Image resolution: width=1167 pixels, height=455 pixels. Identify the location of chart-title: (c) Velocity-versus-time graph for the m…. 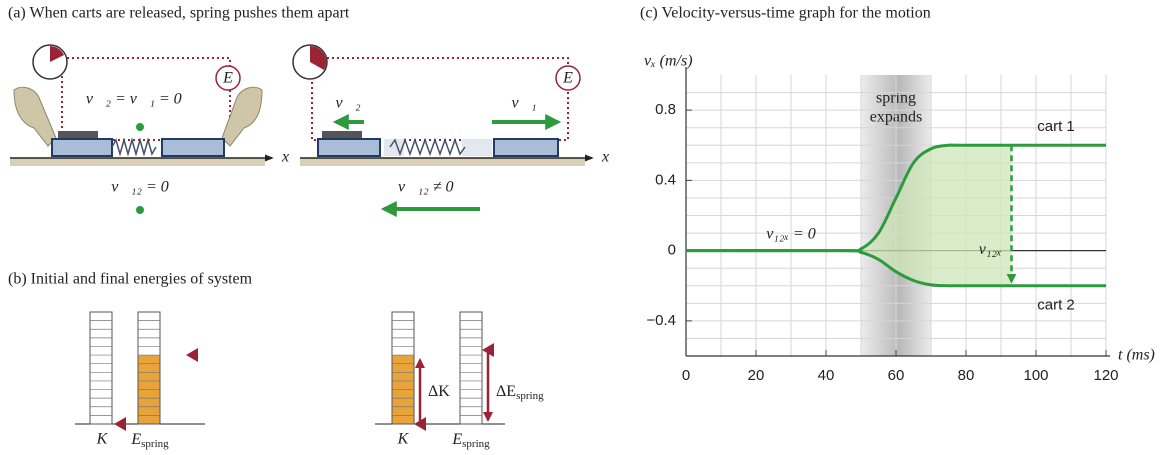
(785, 13).